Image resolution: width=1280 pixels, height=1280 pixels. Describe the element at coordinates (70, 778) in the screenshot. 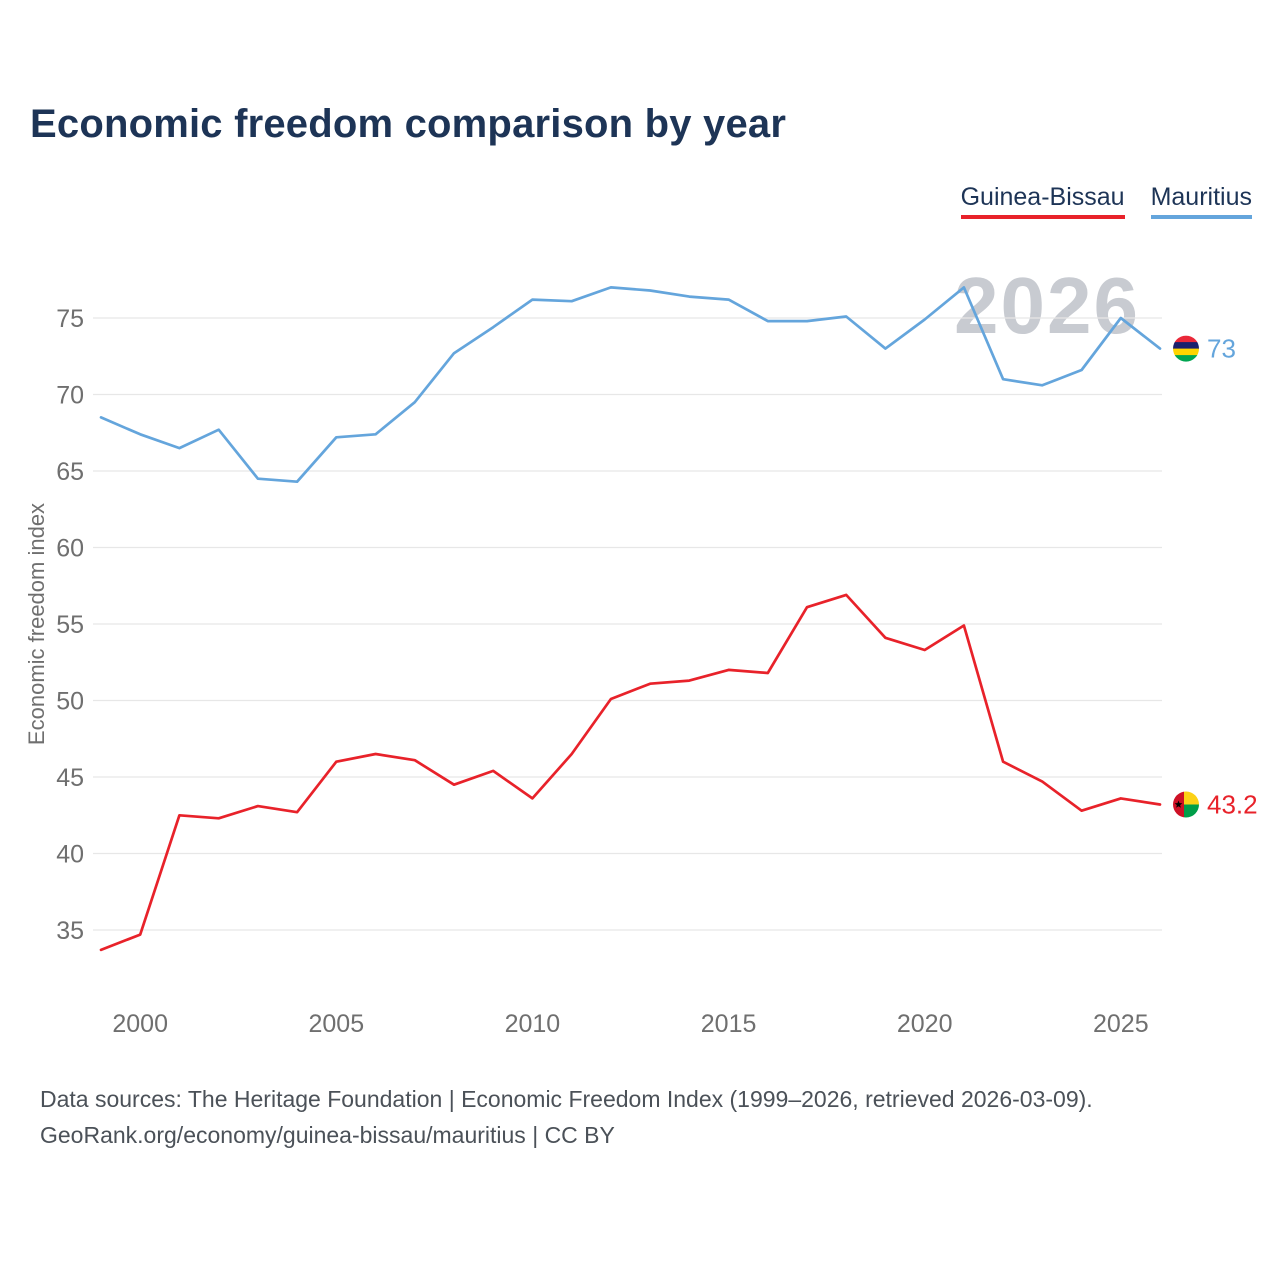

I see `y-tick-label: 45` at that location.